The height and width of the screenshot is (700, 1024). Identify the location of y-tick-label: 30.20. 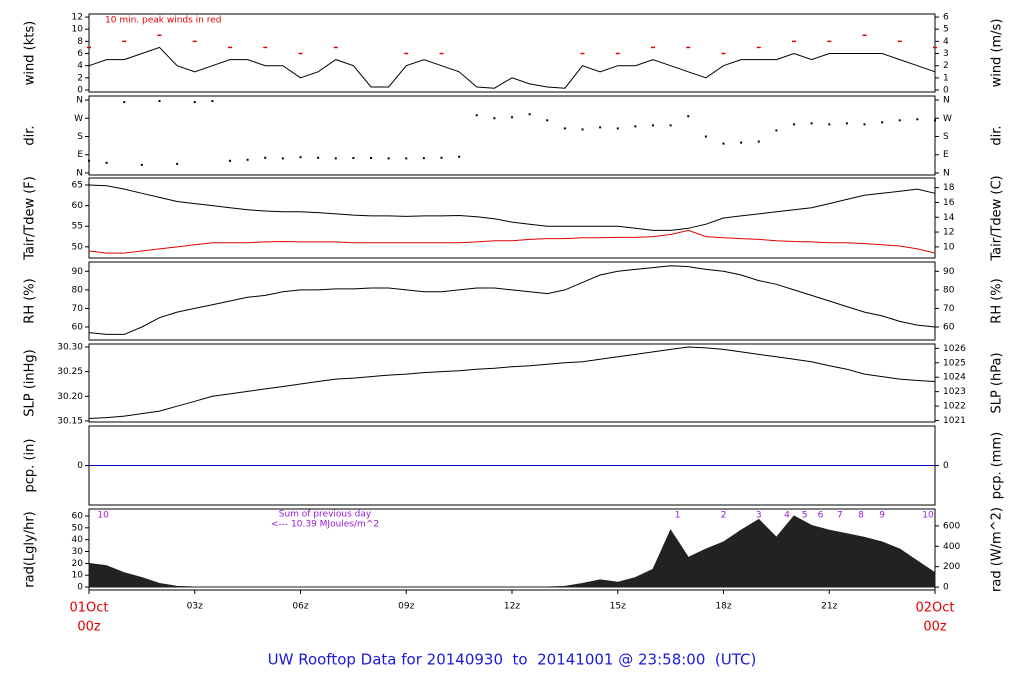
(70, 397).